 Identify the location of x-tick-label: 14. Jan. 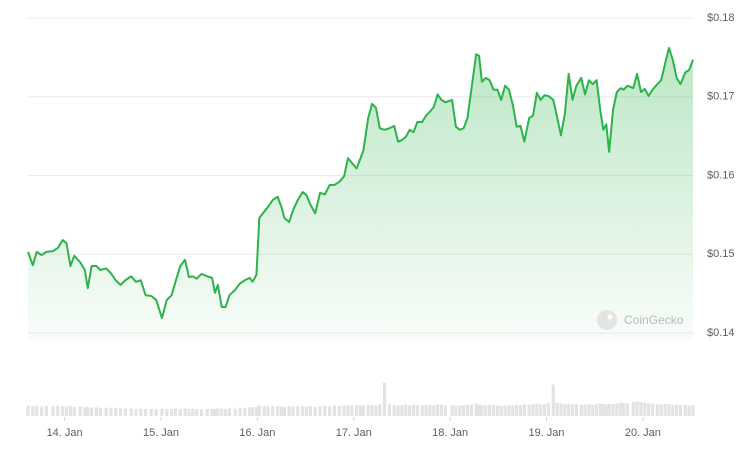
(65, 433).